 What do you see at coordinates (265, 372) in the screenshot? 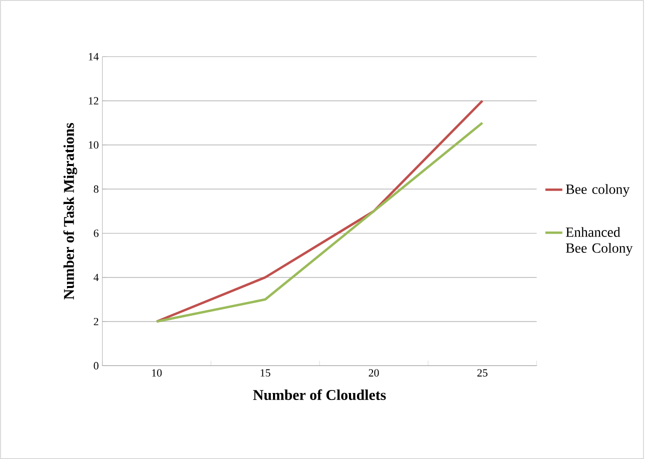
I see `x-tick-label: 15` at bounding box center [265, 372].